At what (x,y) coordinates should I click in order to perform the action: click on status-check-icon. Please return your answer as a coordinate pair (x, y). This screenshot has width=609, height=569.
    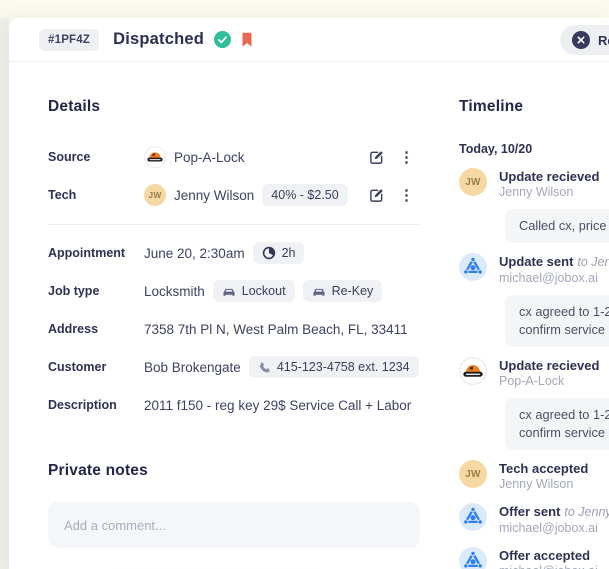
    Looking at the image, I should click on (223, 39).